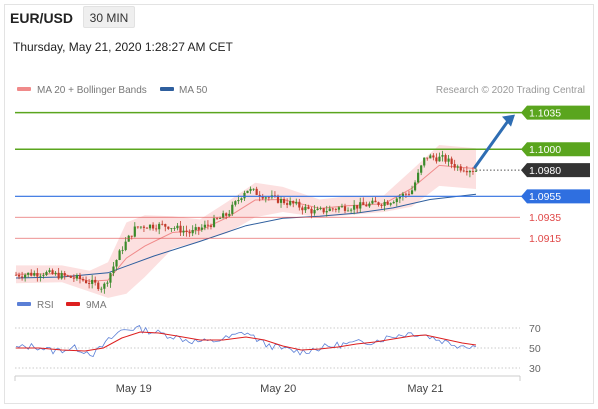 The height and width of the screenshot is (409, 598). I want to click on level-label-pivot: 1.0955, so click(545, 197).